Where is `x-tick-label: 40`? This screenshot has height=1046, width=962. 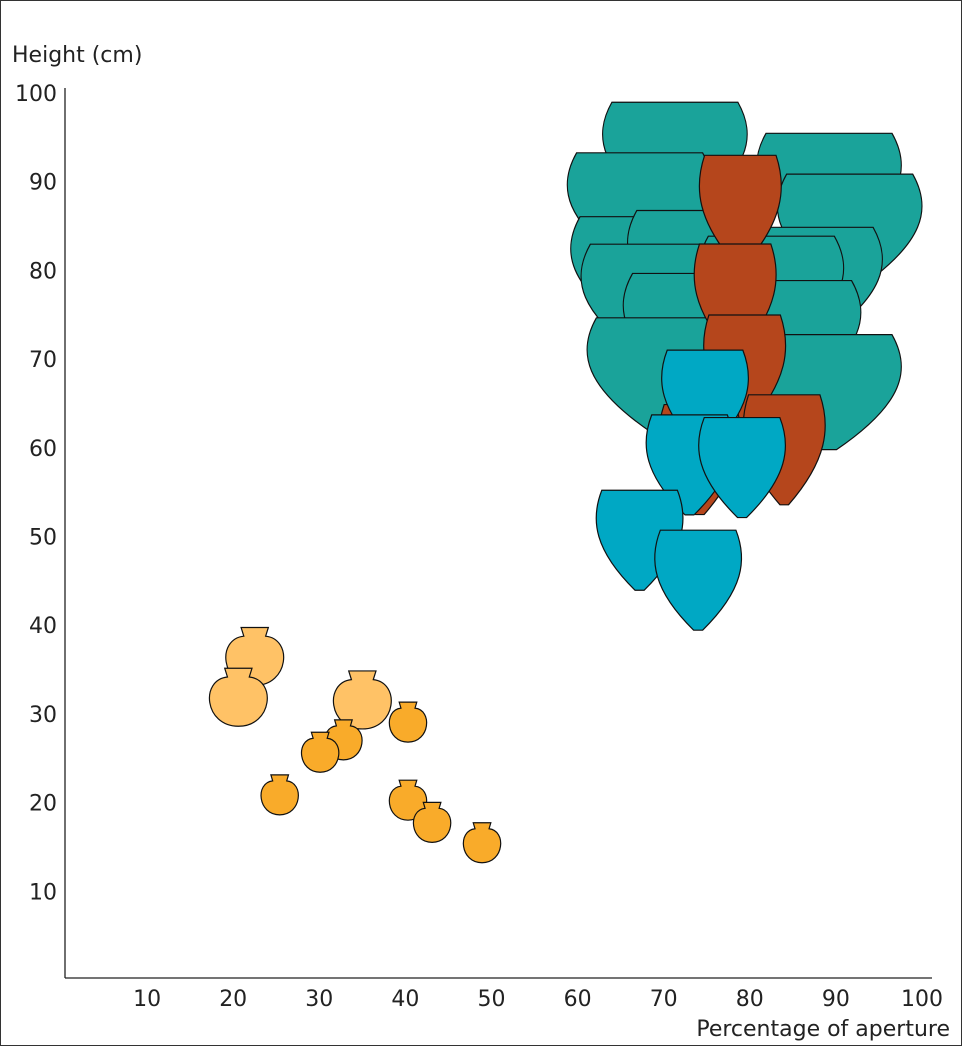
x-tick-label: 40 is located at coordinates (405, 999).